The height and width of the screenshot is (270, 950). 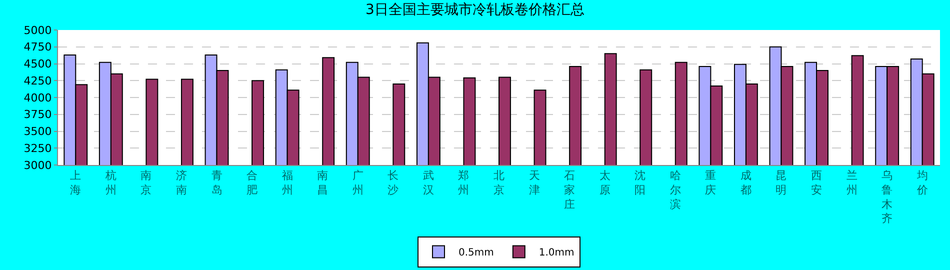 I want to click on x-tick-label: 沈阳, so click(x=640, y=182).